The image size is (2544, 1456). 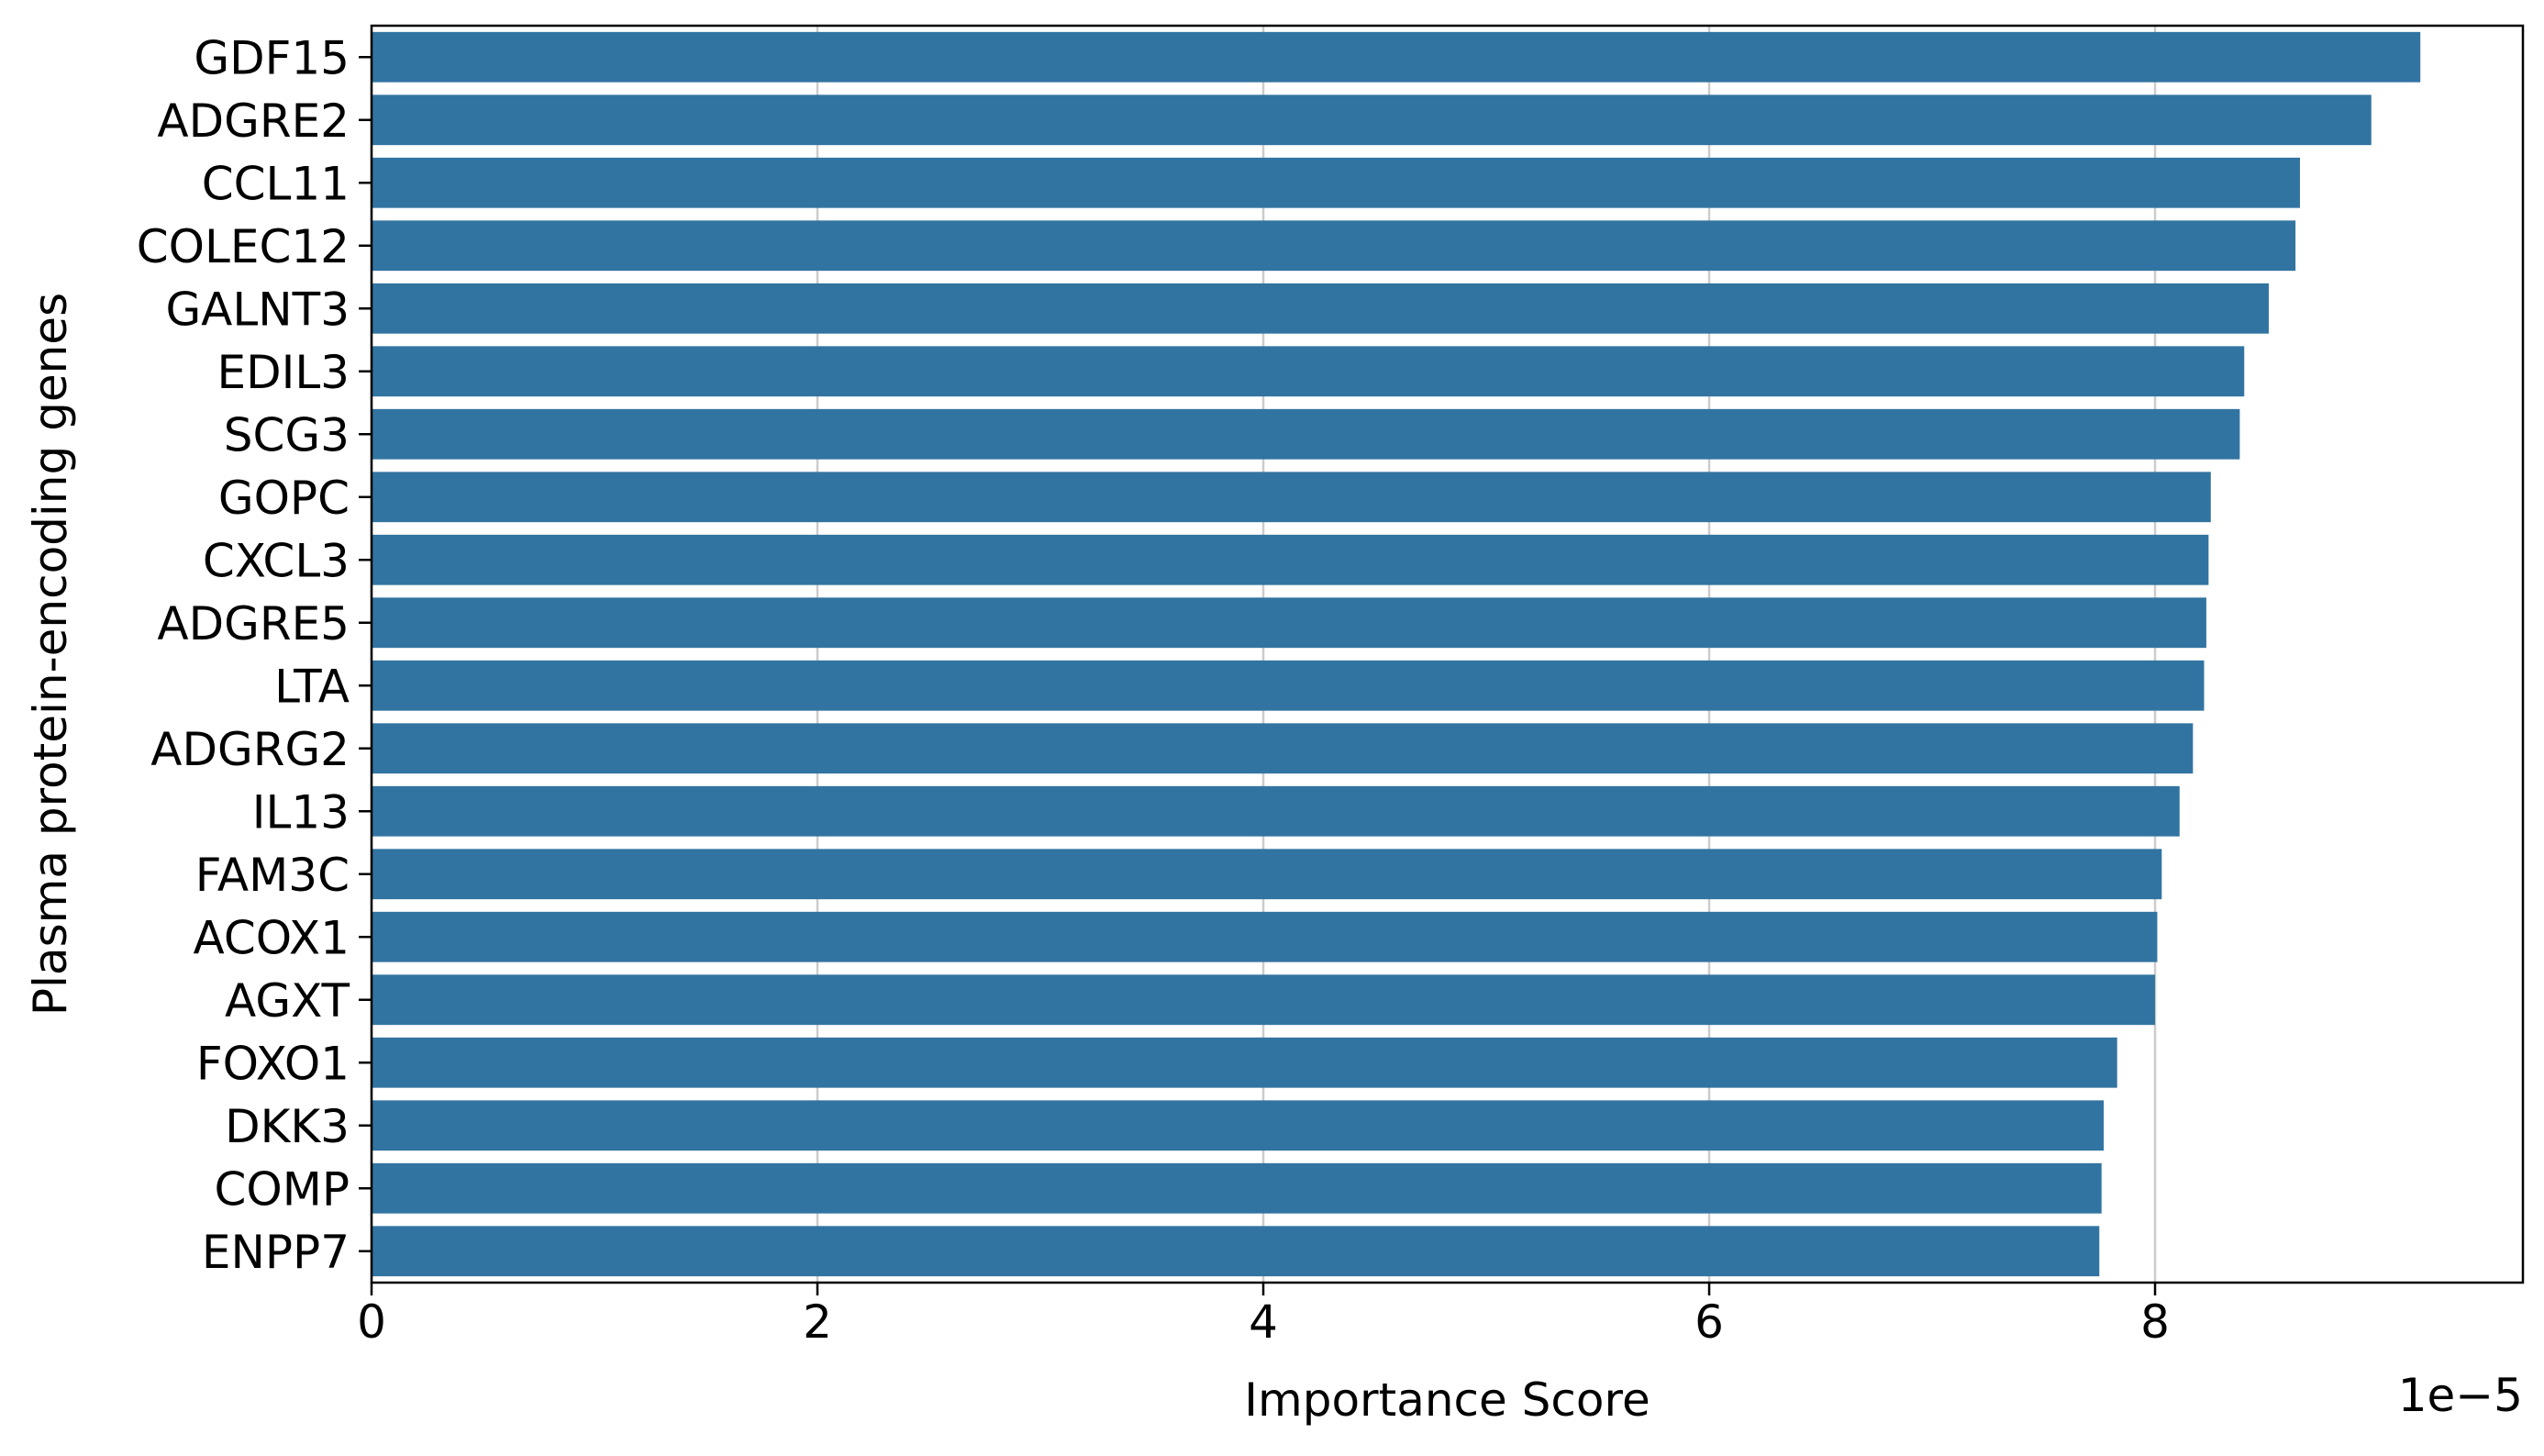 What do you see at coordinates (253, 623) in the screenshot?
I see `y-tick-label: ADGRE5` at bounding box center [253, 623].